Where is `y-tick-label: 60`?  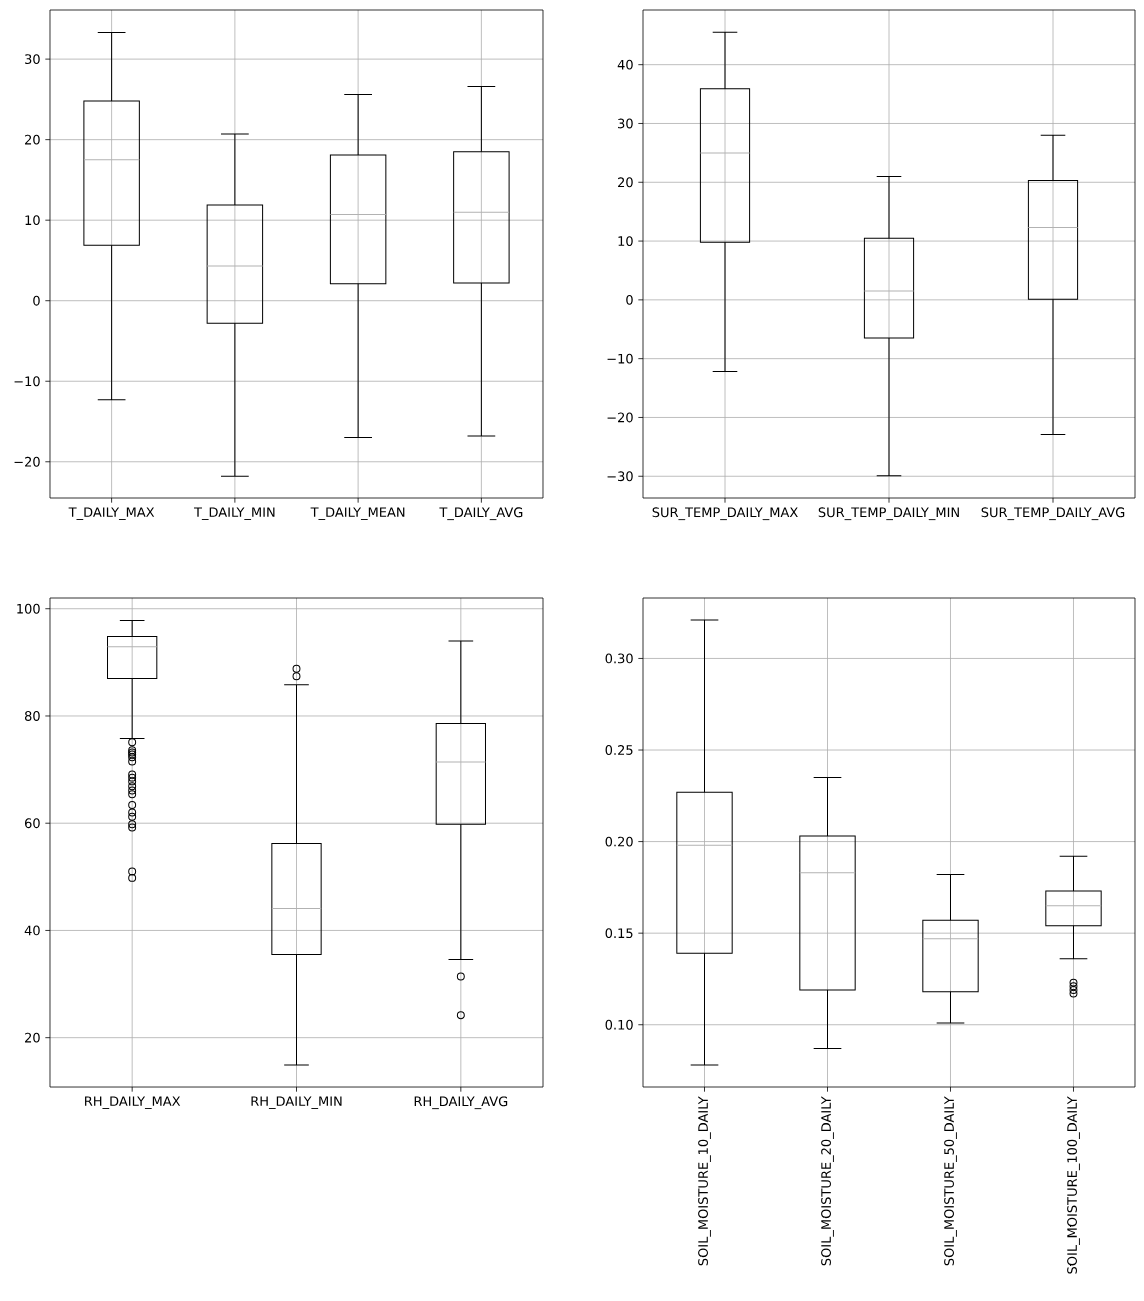 y-tick-label: 60 is located at coordinates (32, 823).